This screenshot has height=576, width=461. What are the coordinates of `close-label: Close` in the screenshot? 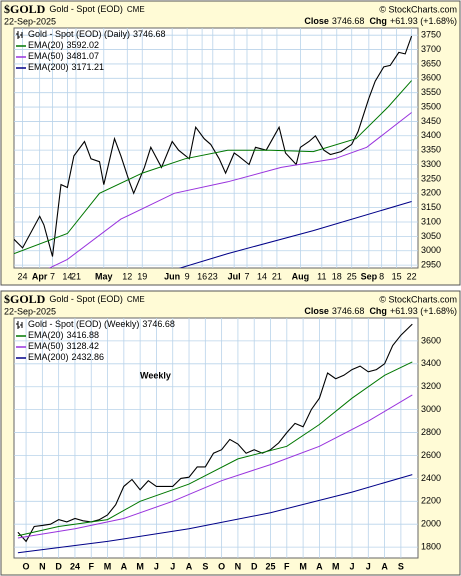 It's located at (316, 311).